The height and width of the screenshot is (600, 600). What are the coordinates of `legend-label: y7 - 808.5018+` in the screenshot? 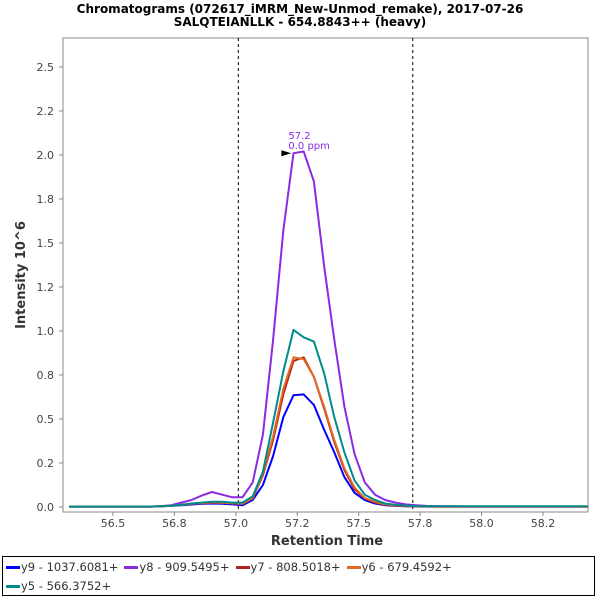 It's located at (295, 567).